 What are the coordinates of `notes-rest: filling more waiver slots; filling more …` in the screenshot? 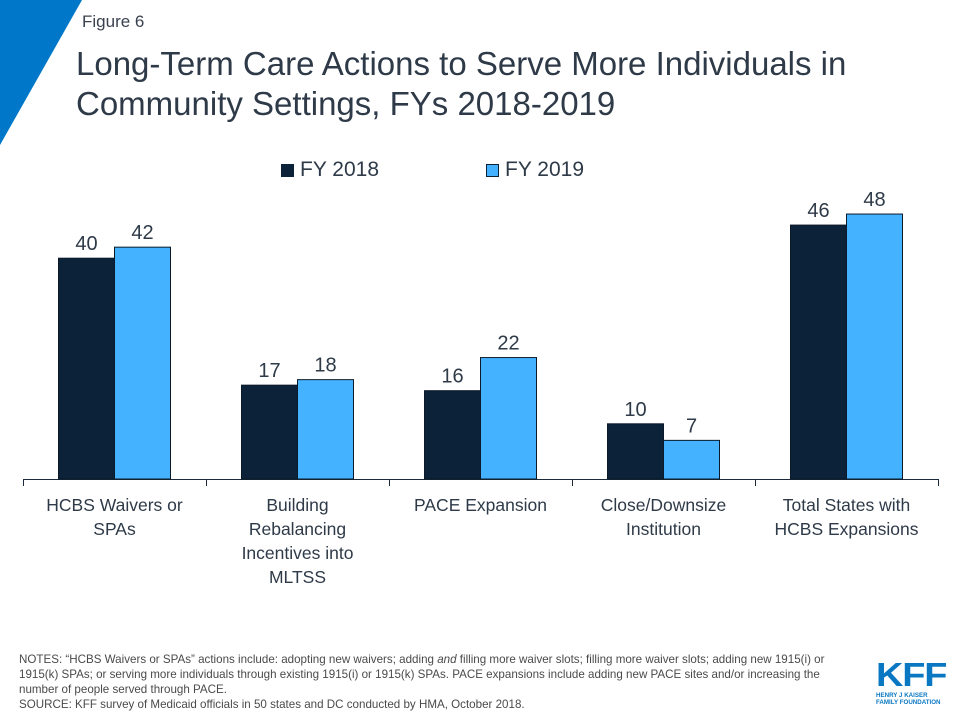 It's located at (422, 674).